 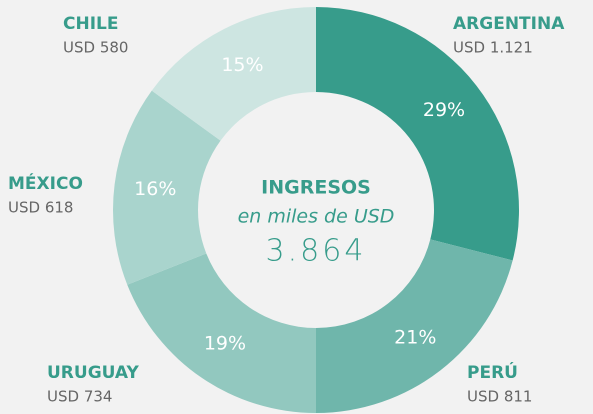 I want to click on slice-label: 16%, so click(x=155, y=189).